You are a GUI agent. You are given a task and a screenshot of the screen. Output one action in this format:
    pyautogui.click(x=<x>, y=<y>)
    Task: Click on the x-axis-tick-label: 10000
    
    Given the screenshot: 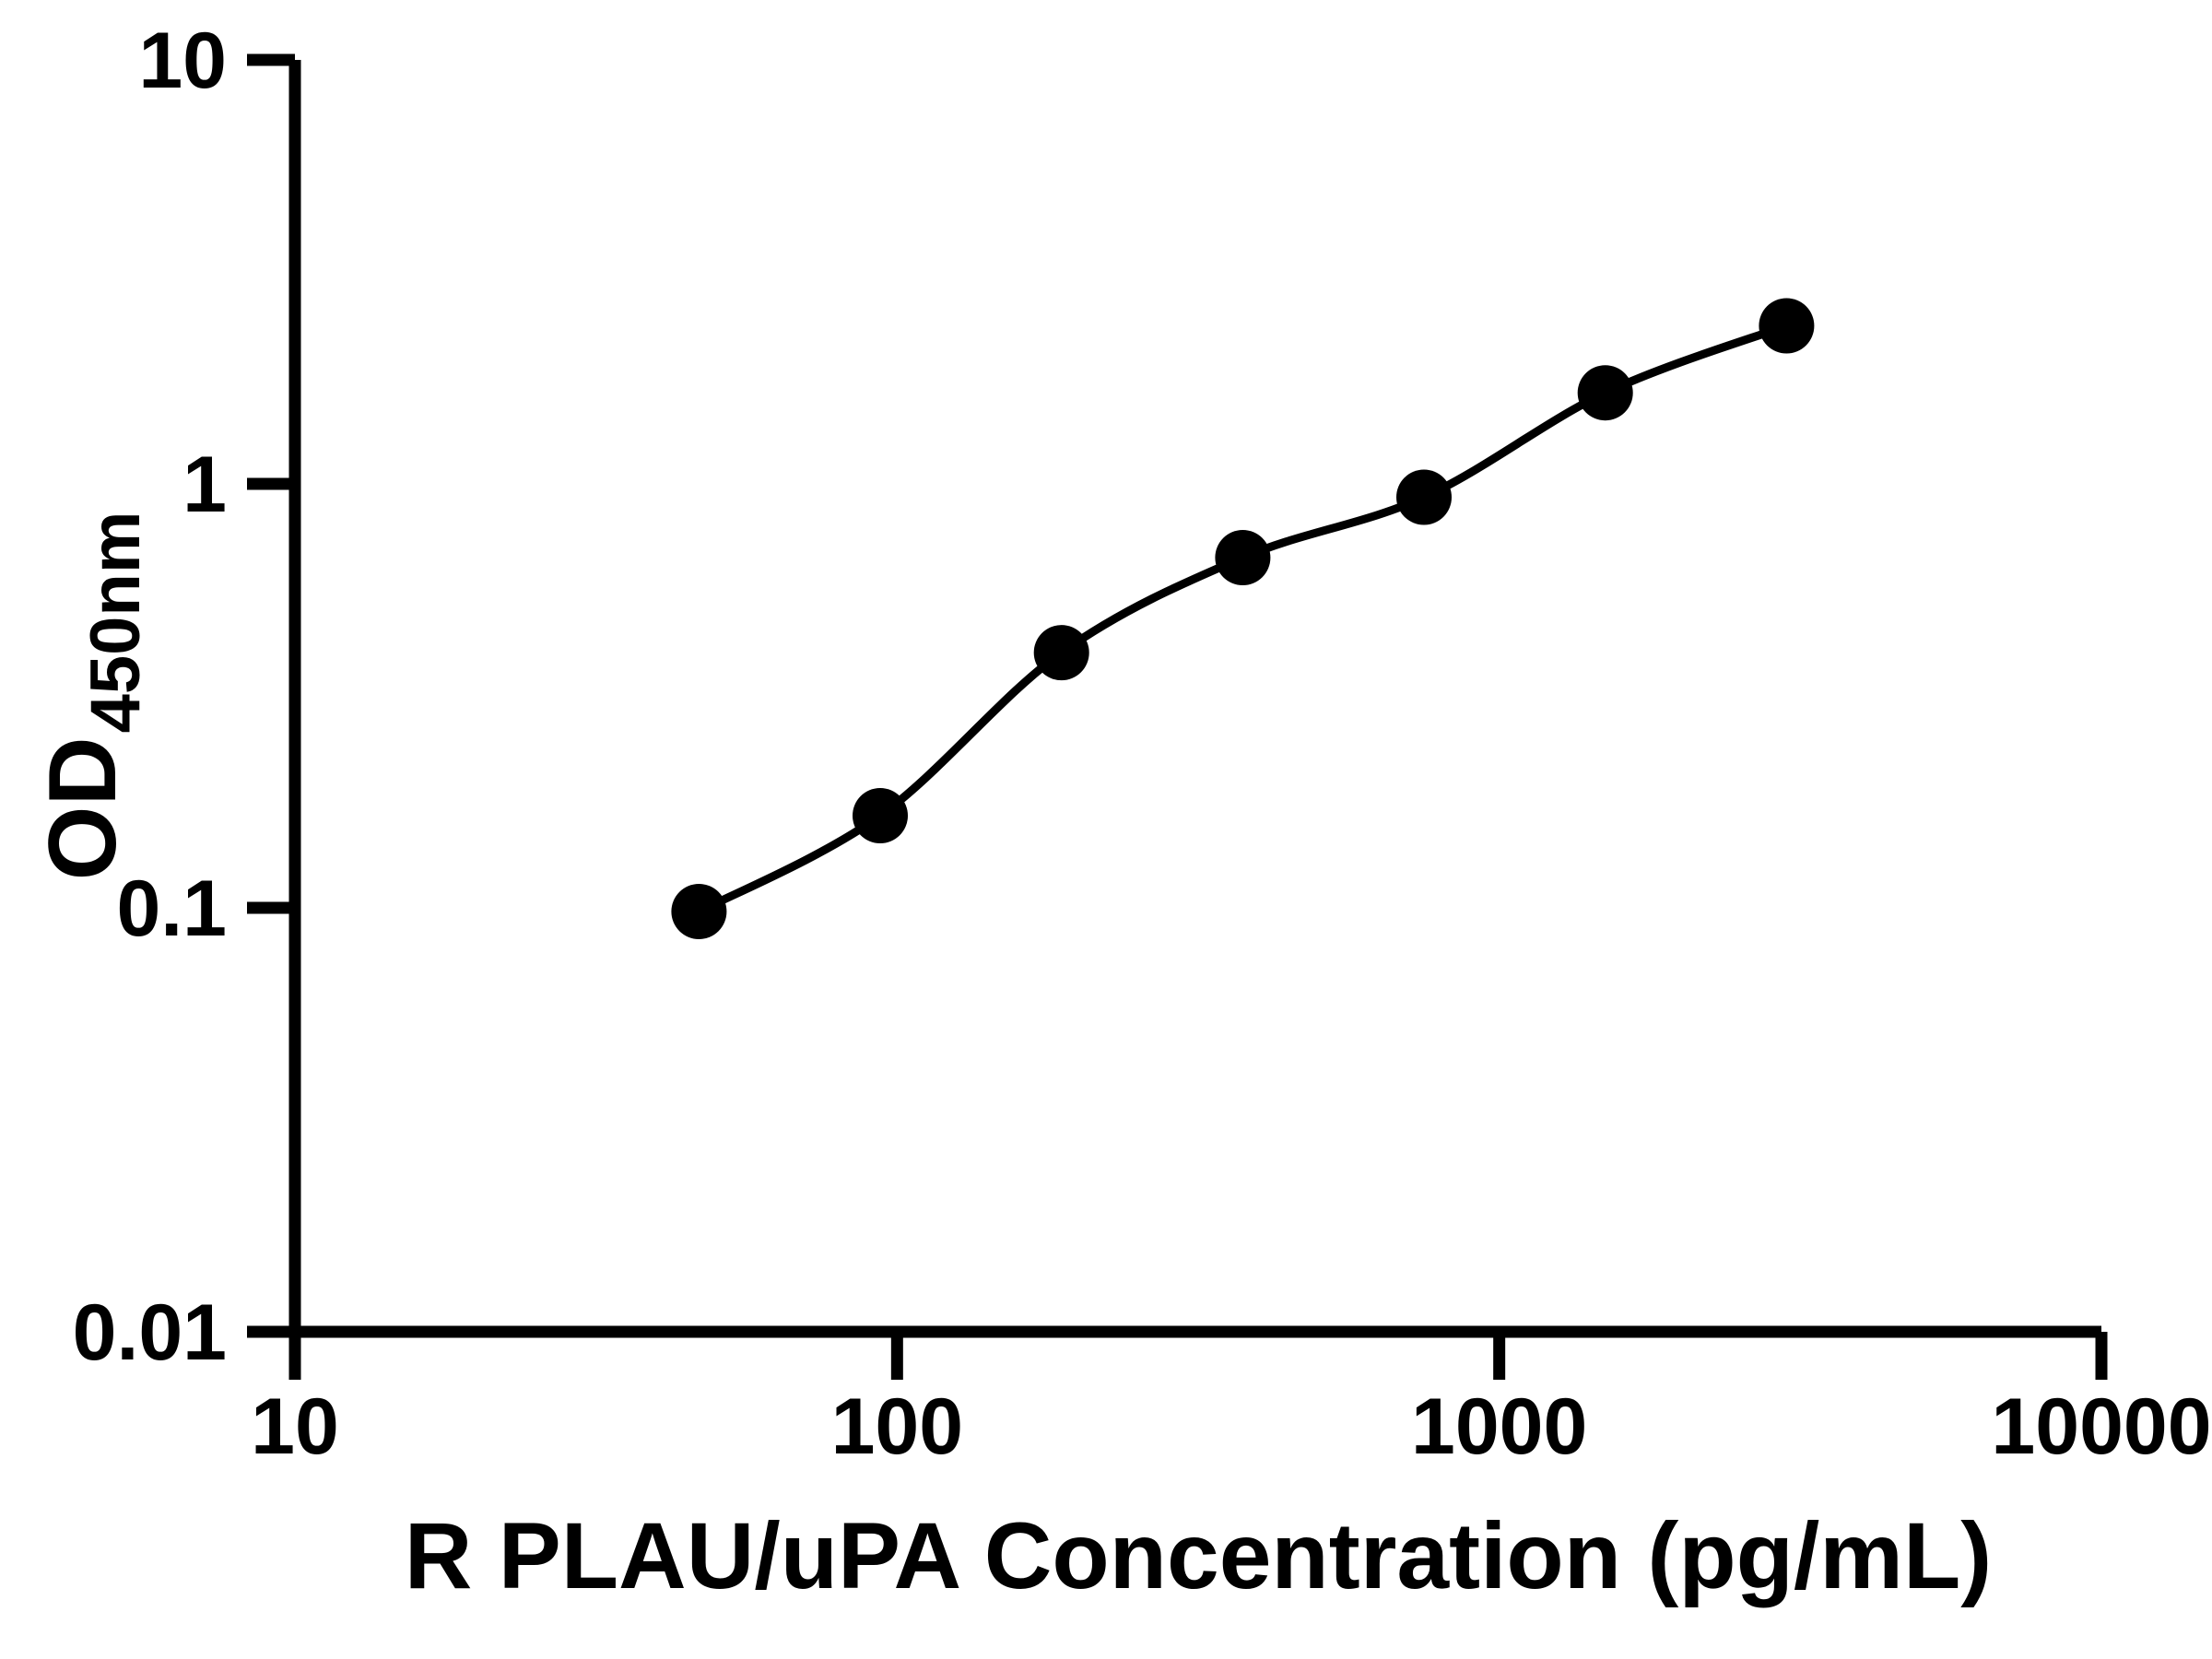 What is the action you would take?
    pyautogui.click(x=2101, y=1426)
    